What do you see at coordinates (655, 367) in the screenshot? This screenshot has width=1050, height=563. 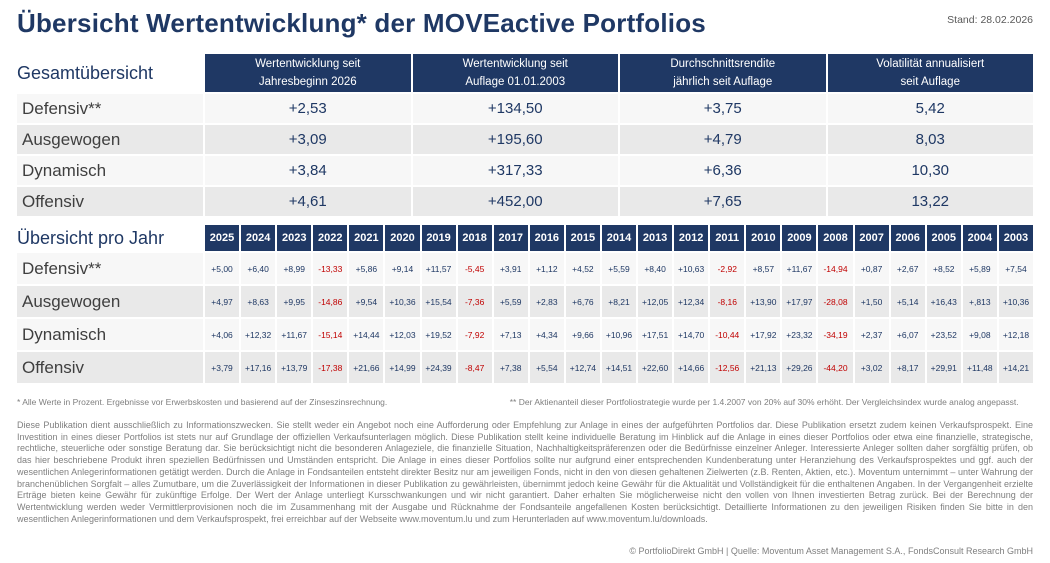 I see `year-value: +22,60` at bounding box center [655, 367].